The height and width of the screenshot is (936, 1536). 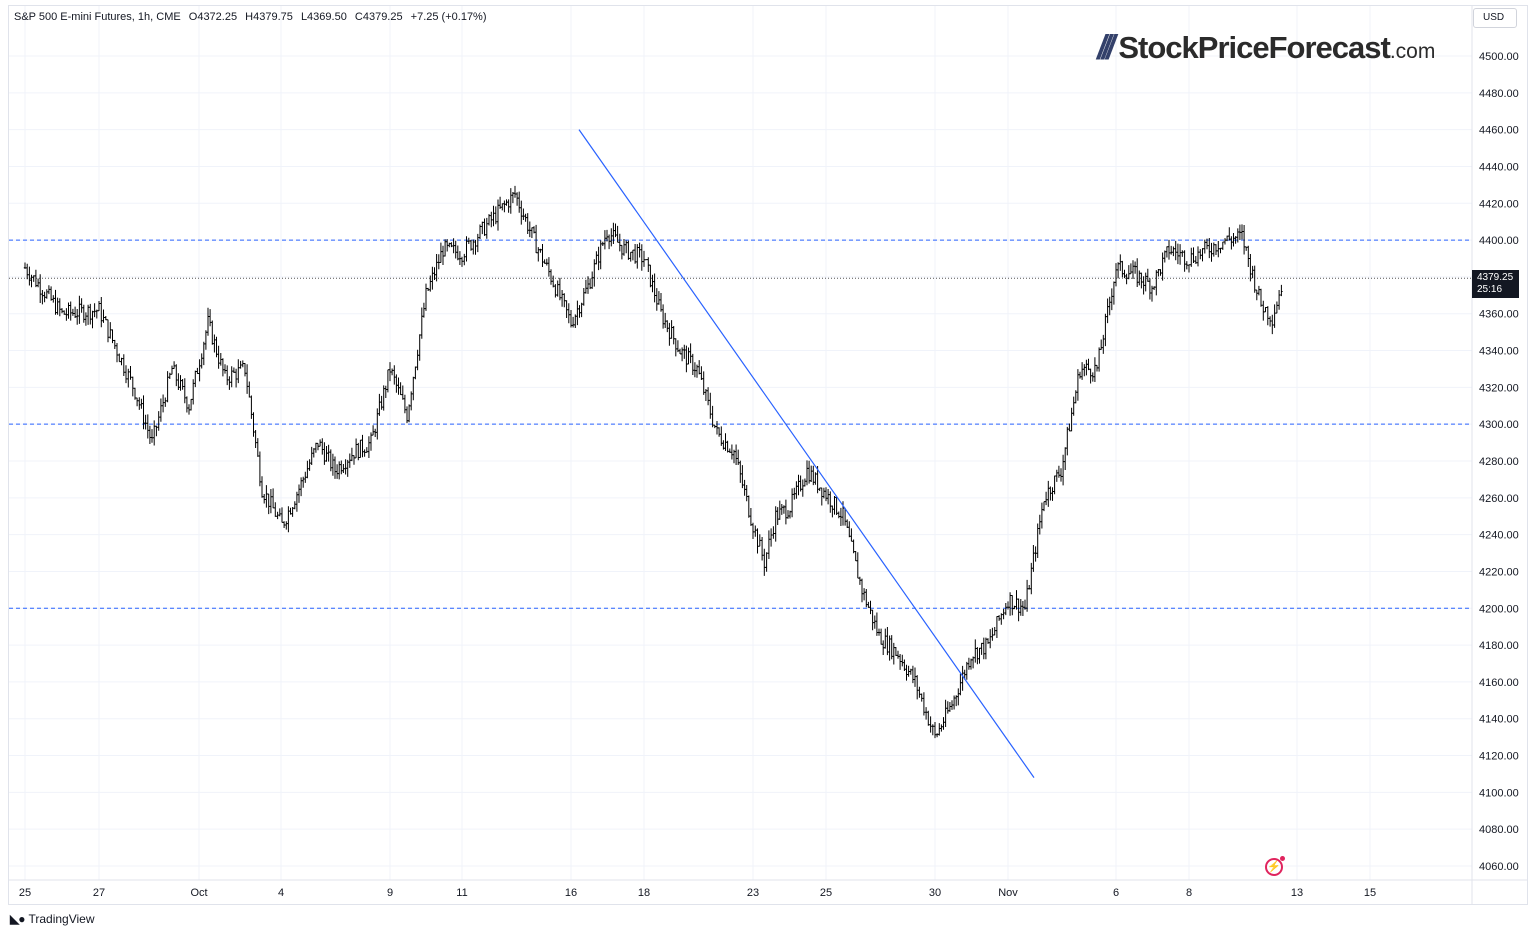 What do you see at coordinates (1412, 51) in the screenshot?
I see `logo-tld: .com` at bounding box center [1412, 51].